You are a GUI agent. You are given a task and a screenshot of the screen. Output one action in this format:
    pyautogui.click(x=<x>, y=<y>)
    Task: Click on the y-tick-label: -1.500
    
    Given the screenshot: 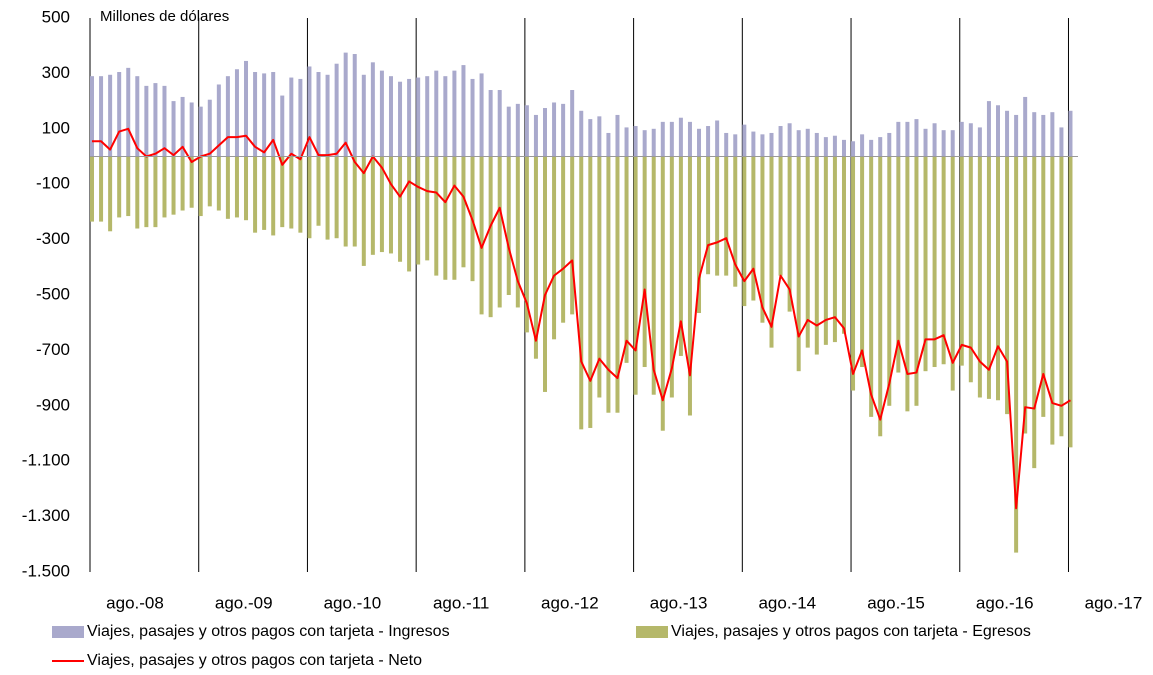 What is the action you would take?
    pyautogui.click(x=46, y=570)
    